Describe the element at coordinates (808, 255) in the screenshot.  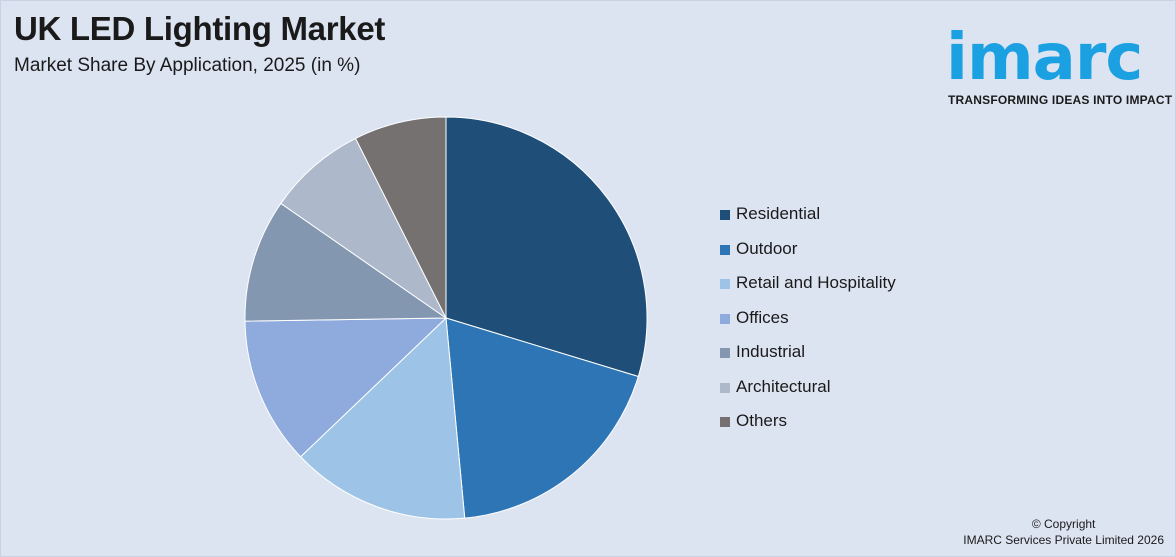
I see `legend-item-outdoor: Outdoor` at that location.